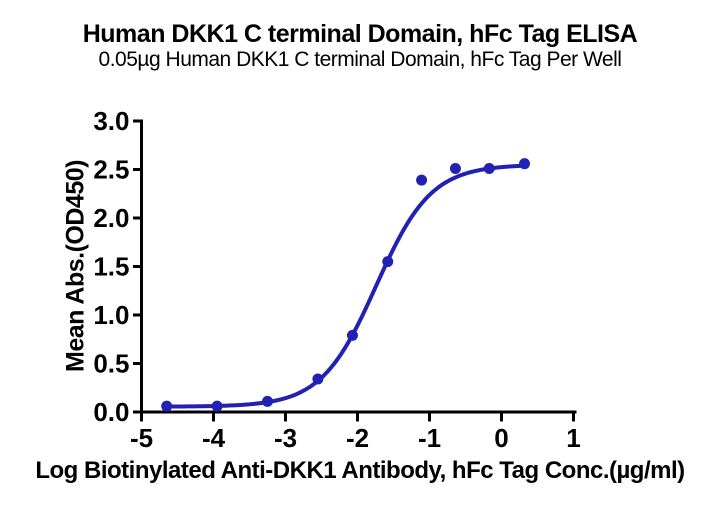 The image size is (720, 505). What do you see at coordinates (357, 438) in the screenshot?
I see `x-tick-label: -2` at bounding box center [357, 438].